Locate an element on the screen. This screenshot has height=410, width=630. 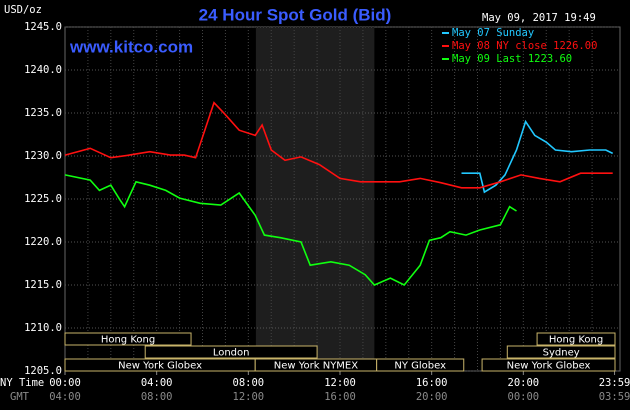
x-tick-label: 08:00 is located at coordinates (249, 383).